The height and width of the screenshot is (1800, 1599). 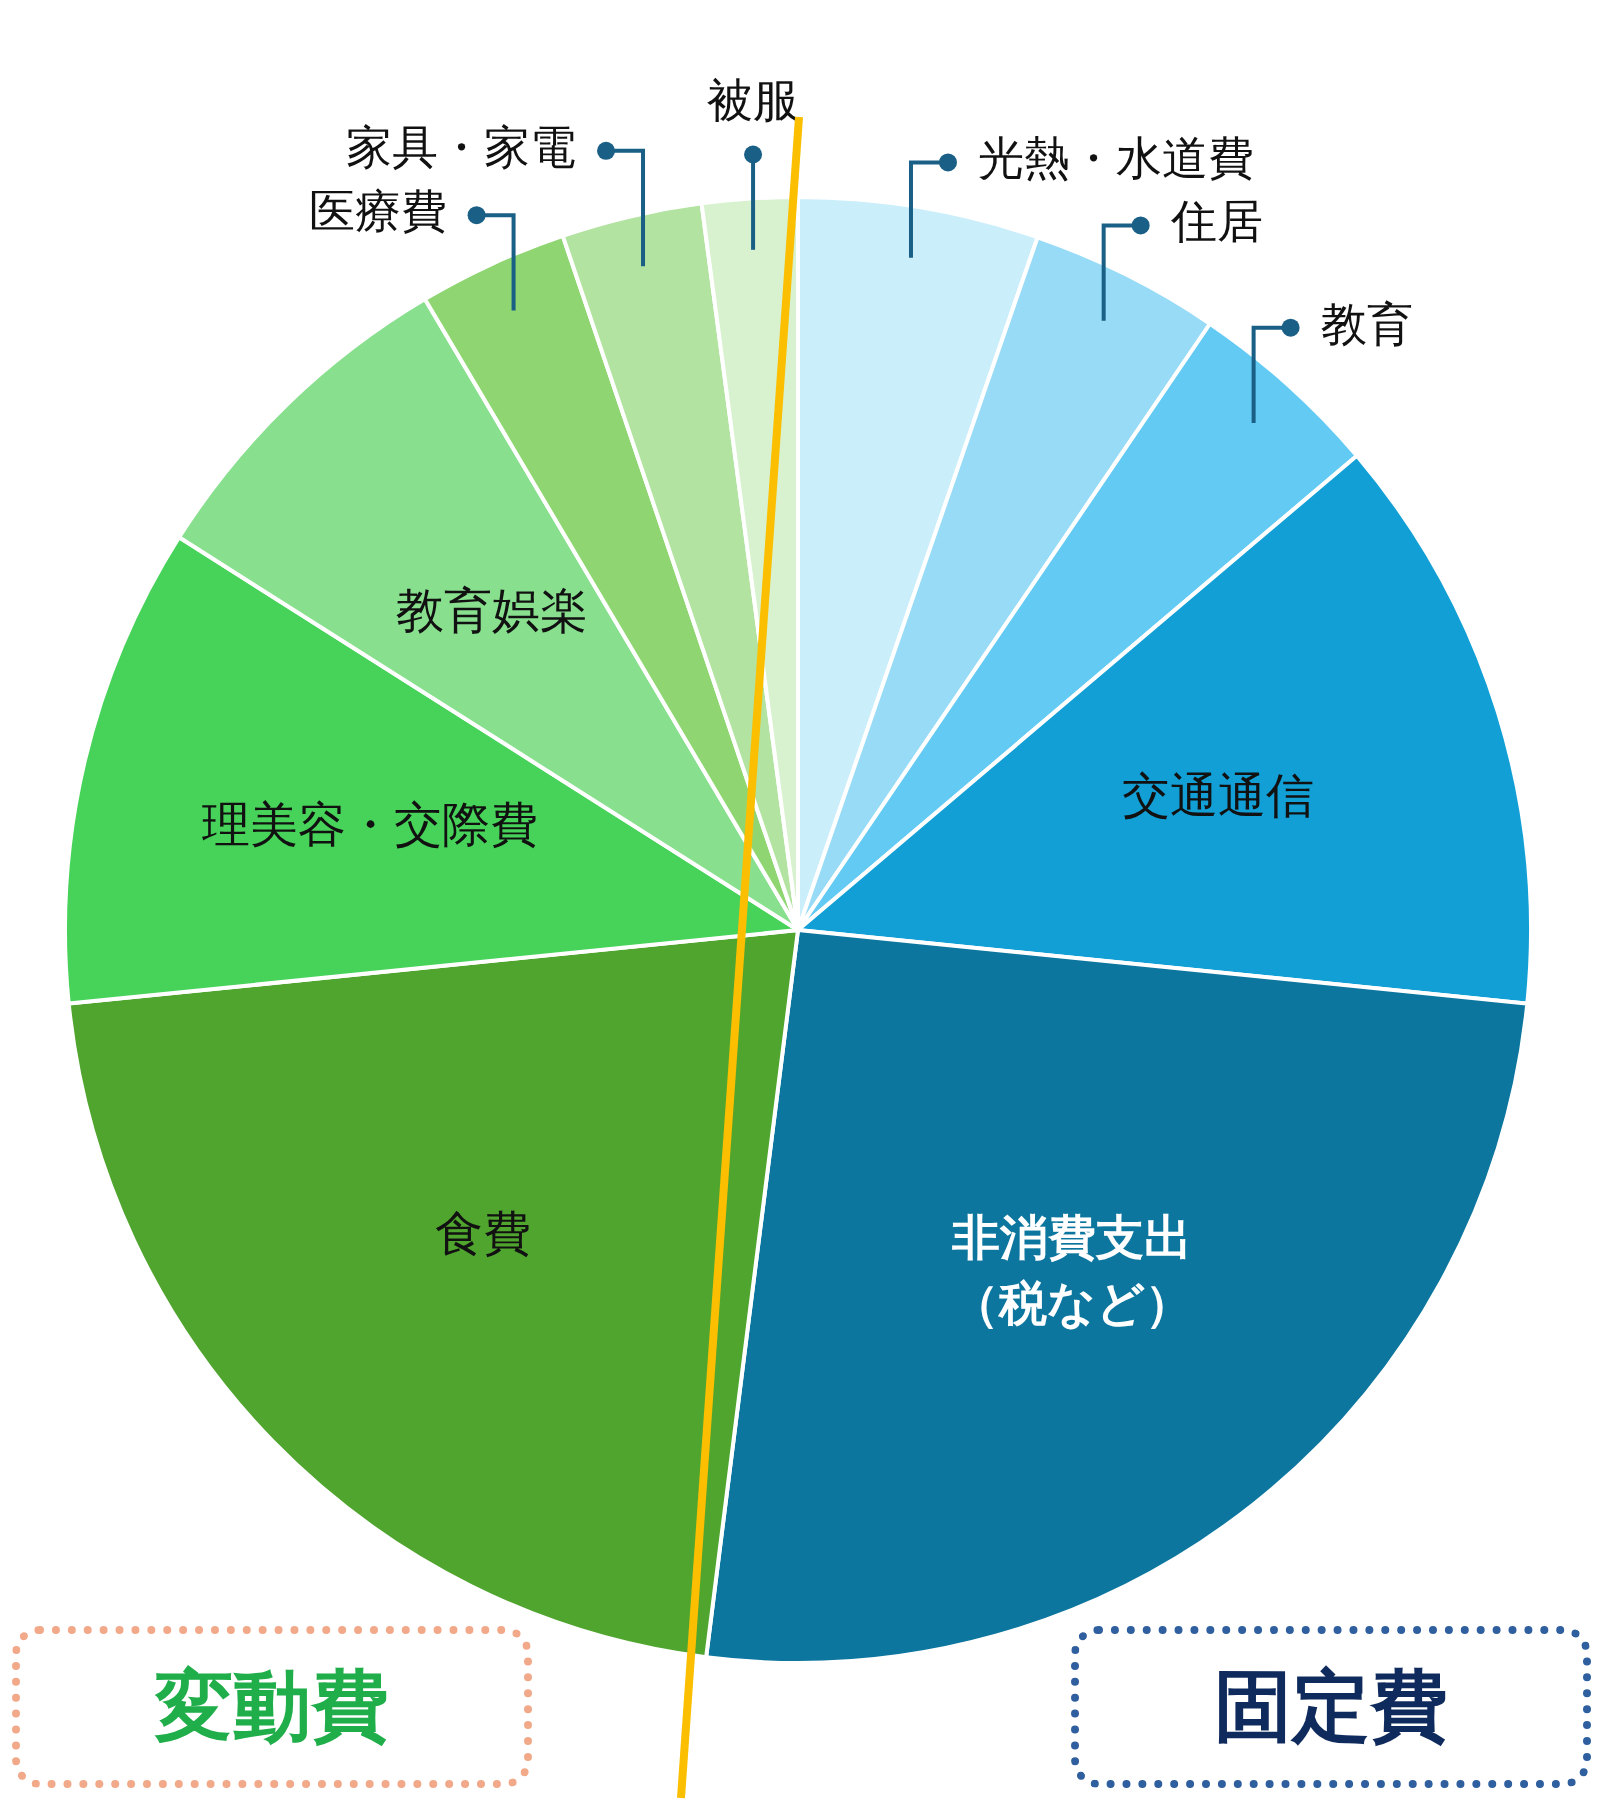 What do you see at coordinates (1366, 323) in the screenshot?
I see `slice-label: 教育` at bounding box center [1366, 323].